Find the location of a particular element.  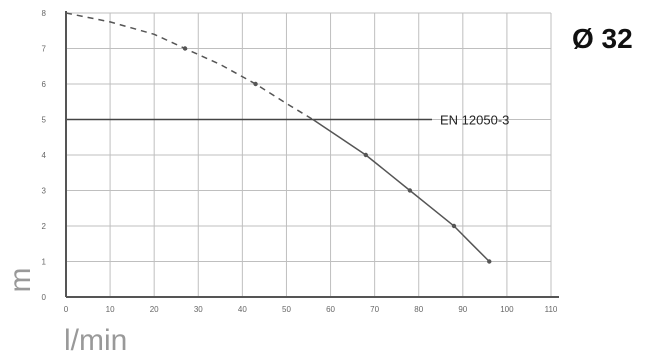

curve-series-1-dashed is located at coordinates (189, 66).